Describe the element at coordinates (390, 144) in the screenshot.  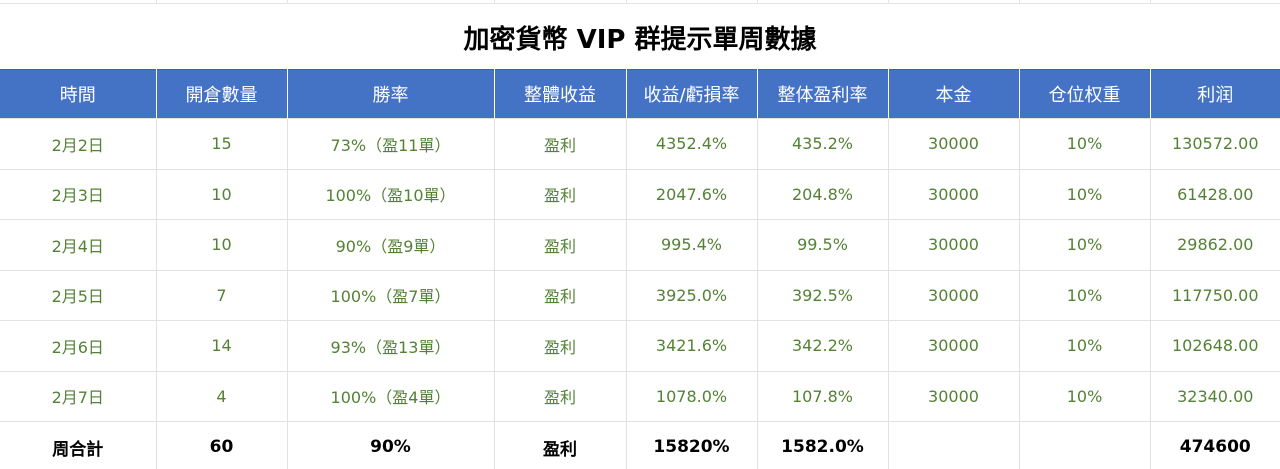
I see `cell-win-rate: 73%（盈11單）` at that location.